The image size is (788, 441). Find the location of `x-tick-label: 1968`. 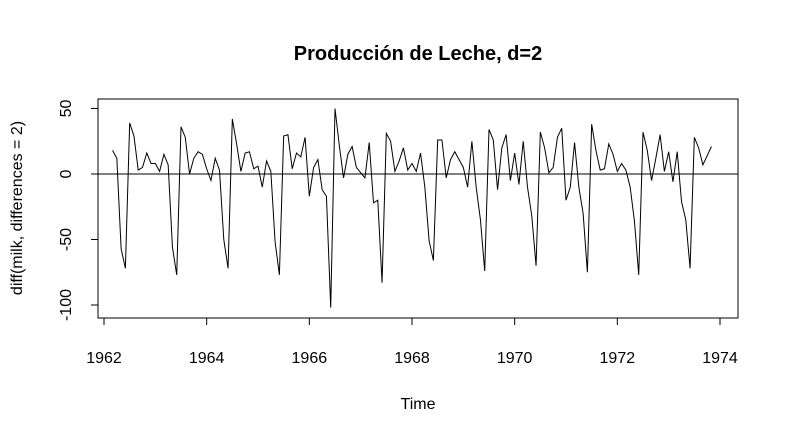

x-tick-label: 1968 is located at coordinates (412, 358).